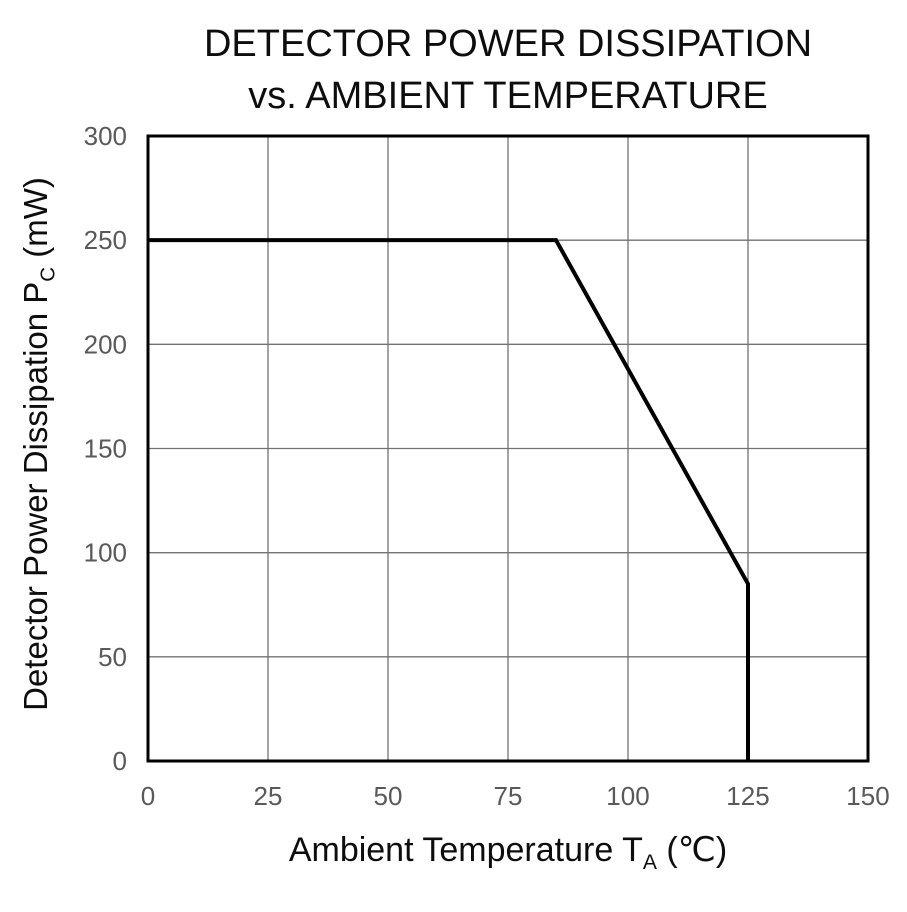 The image size is (907, 912). I want to click on x-axis-title-unit: (℃), so click(692, 850).